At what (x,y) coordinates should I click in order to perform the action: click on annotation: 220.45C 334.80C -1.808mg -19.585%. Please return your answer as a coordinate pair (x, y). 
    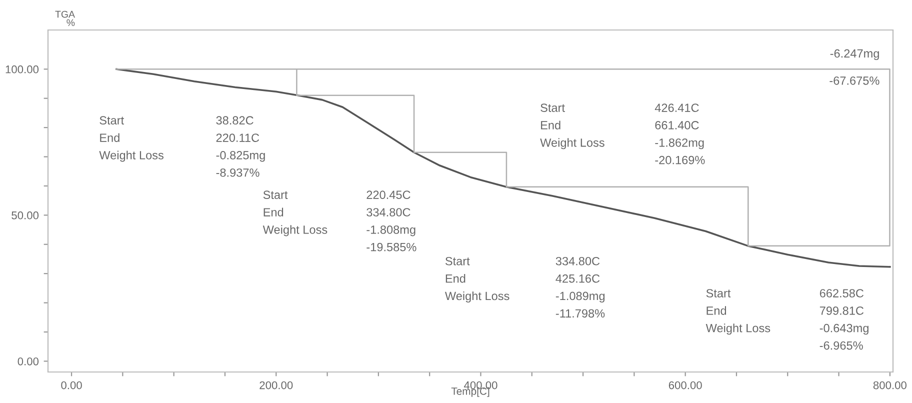
    Looking at the image, I should click on (391, 221).